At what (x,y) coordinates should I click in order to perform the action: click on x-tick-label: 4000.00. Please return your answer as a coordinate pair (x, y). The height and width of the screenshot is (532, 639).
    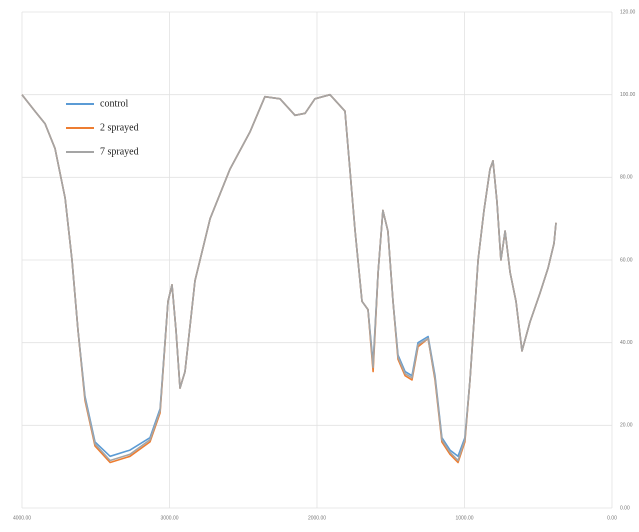
    Looking at the image, I should click on (22, 518).